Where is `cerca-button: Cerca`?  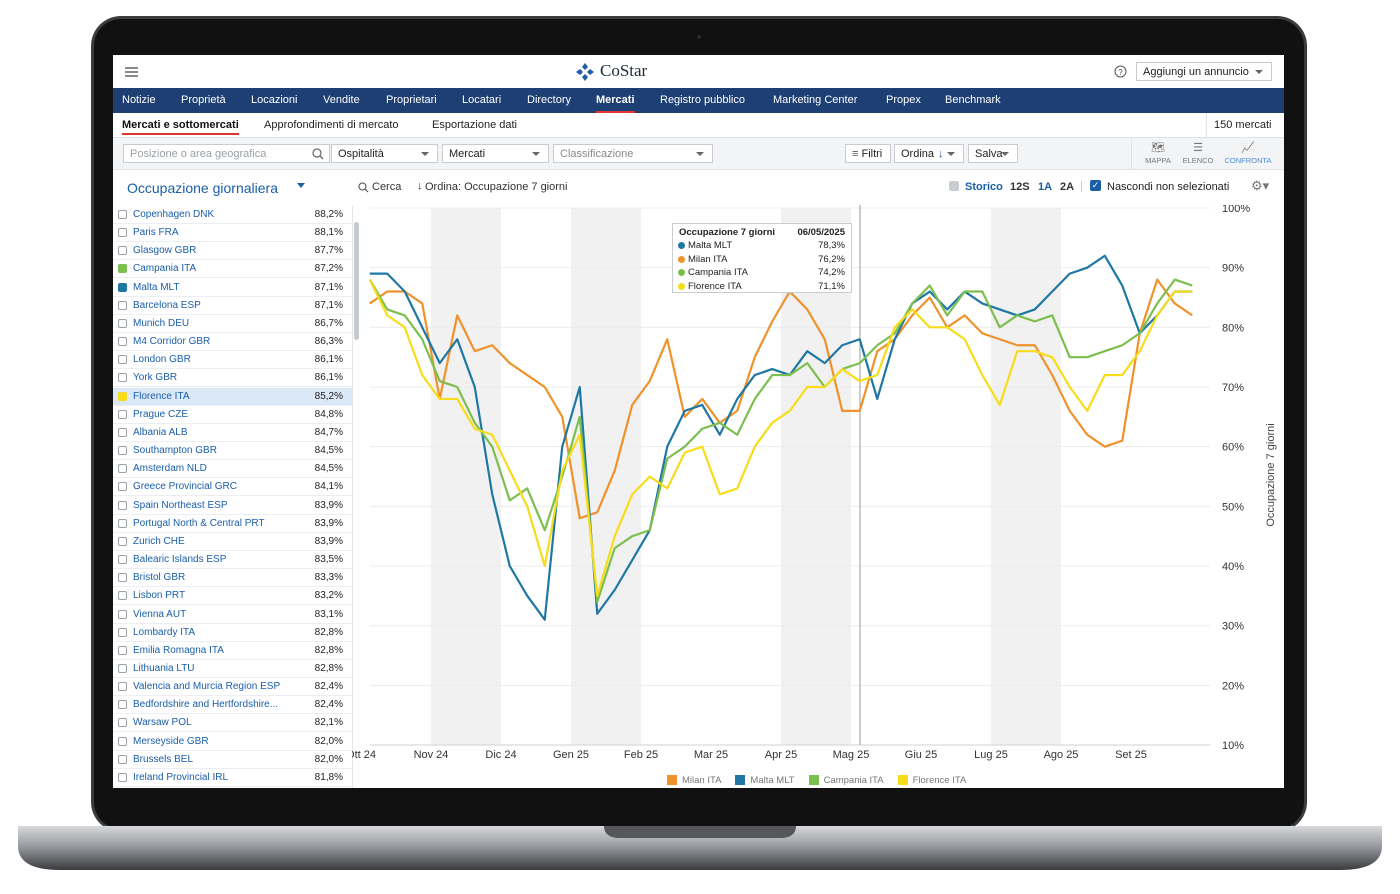 cerca-button: Cerca is located at coordinates (387, 187).